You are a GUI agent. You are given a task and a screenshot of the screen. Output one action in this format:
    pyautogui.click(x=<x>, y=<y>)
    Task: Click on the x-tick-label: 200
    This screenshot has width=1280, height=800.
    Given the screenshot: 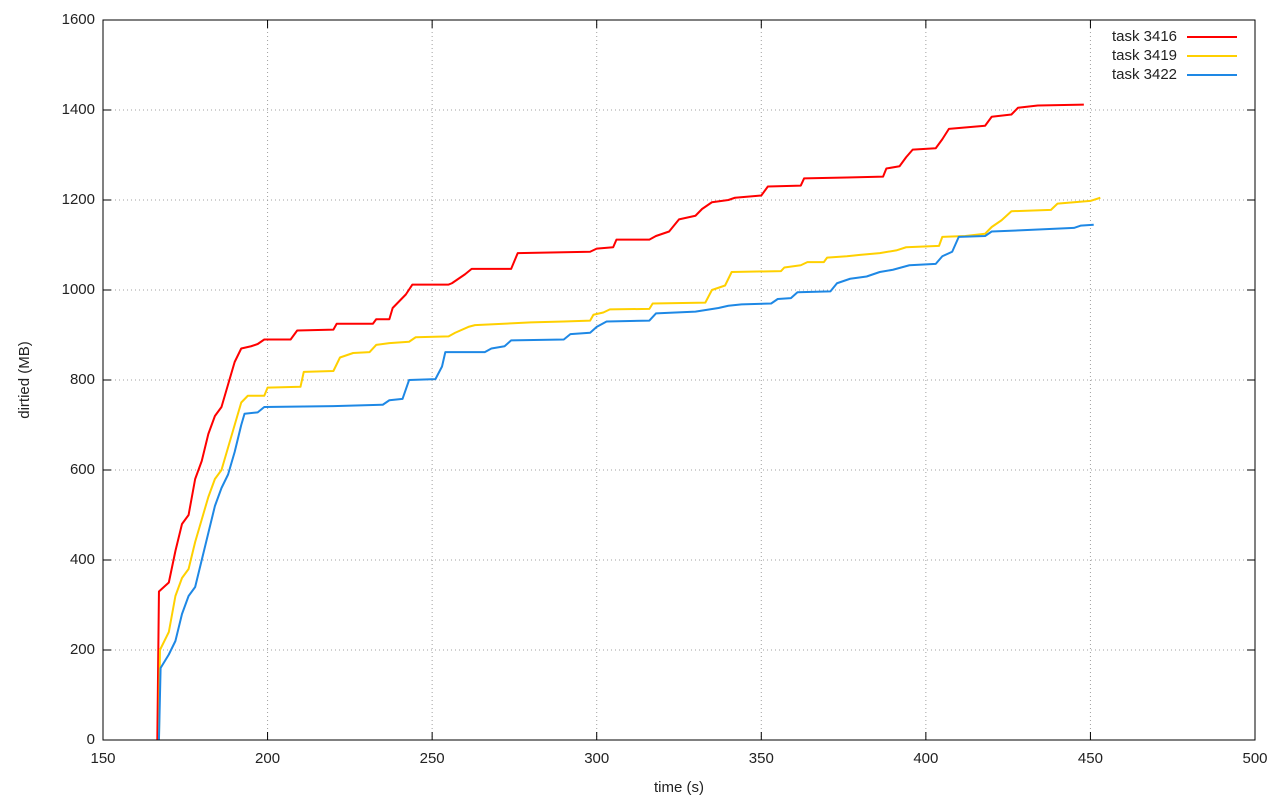 What is the action you would take?
    pyautogui.click(x=267, y=758)
    